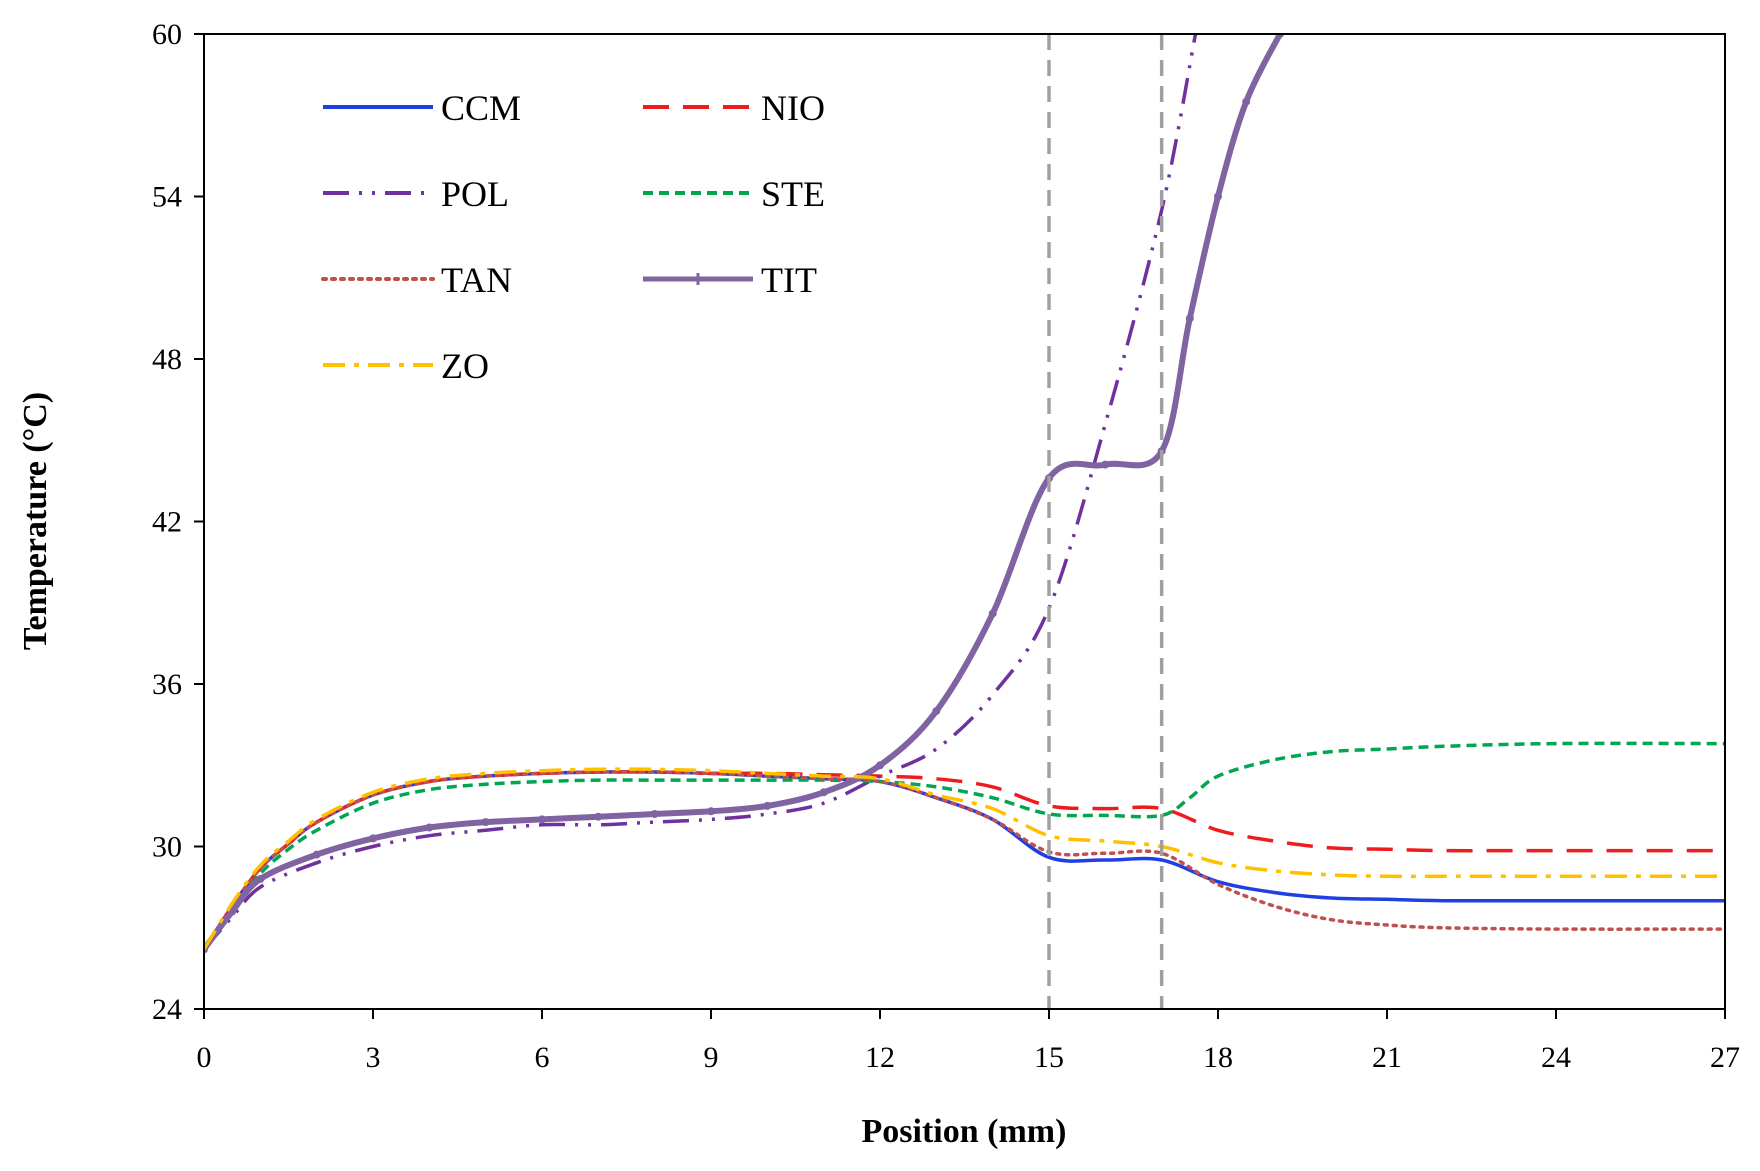 The image size is (1760, 1171). What do you see at coordinates (167, 847) in the screenshot?
I see `y-tick-label: 30` at bounding box center [167, 847].